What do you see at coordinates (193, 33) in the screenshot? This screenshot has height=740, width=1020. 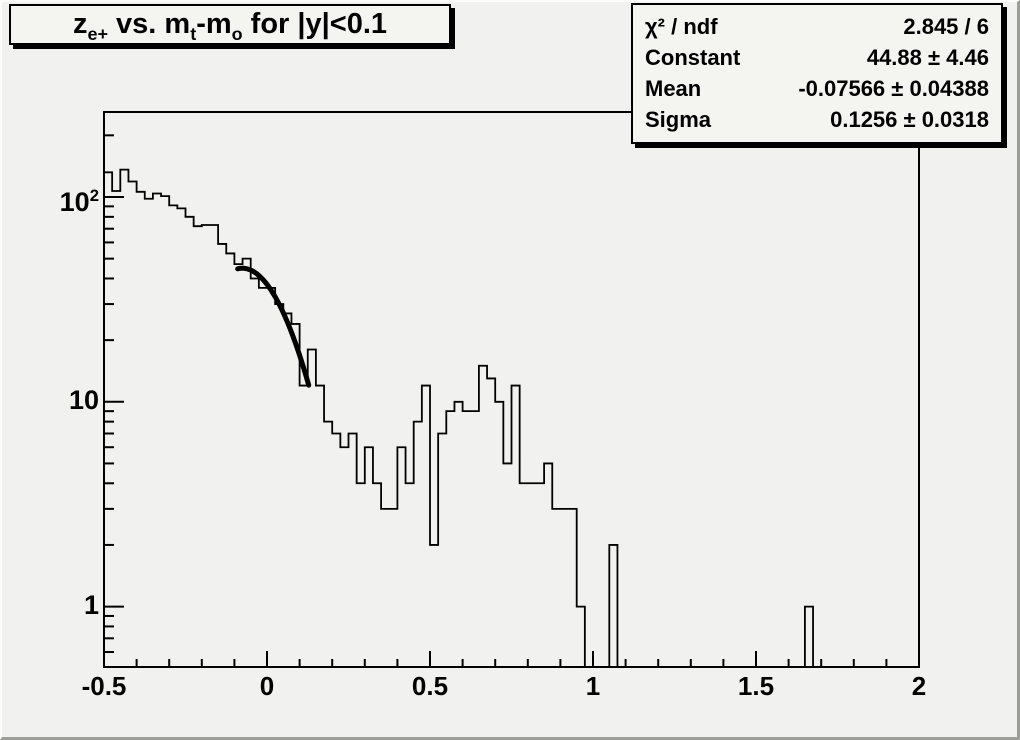 I see `title-subscript: t` at bounding box center [193, 33].